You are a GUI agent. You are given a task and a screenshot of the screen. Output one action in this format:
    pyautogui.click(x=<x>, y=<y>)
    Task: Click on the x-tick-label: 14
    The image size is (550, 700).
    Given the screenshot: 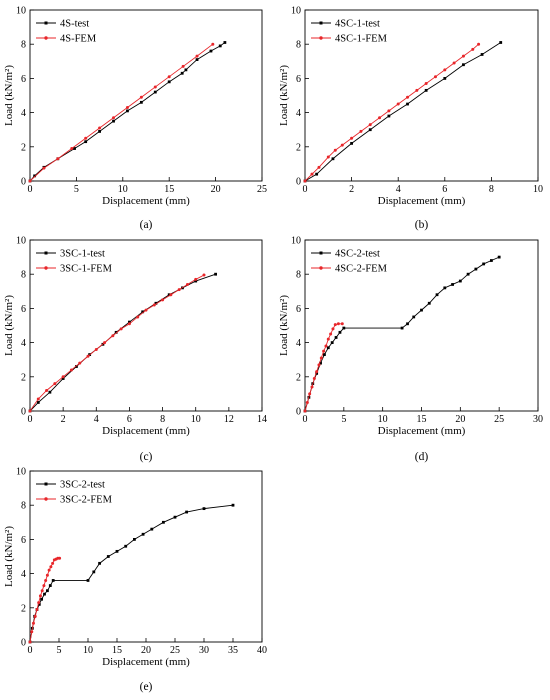 What is the action you would take?
    pyautogui.click(x=262, y=419)
    